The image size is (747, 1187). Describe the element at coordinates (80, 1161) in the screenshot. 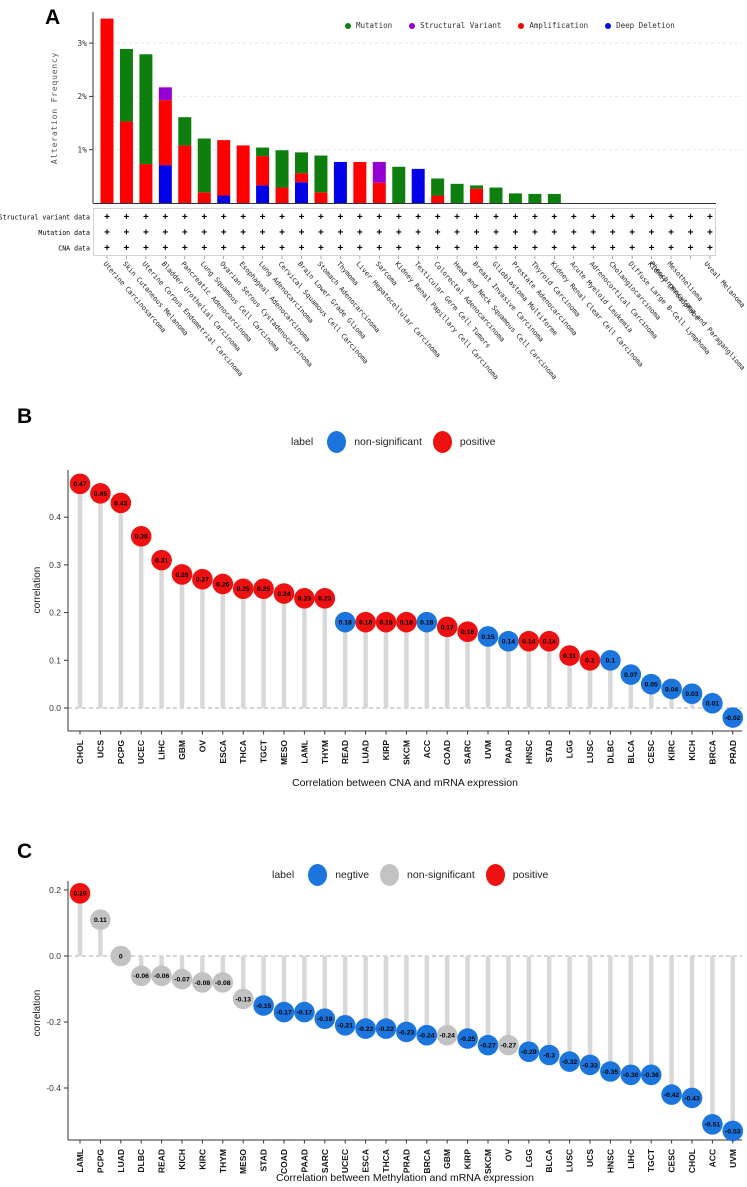

I see `x-tick-label: LAML` at that location.